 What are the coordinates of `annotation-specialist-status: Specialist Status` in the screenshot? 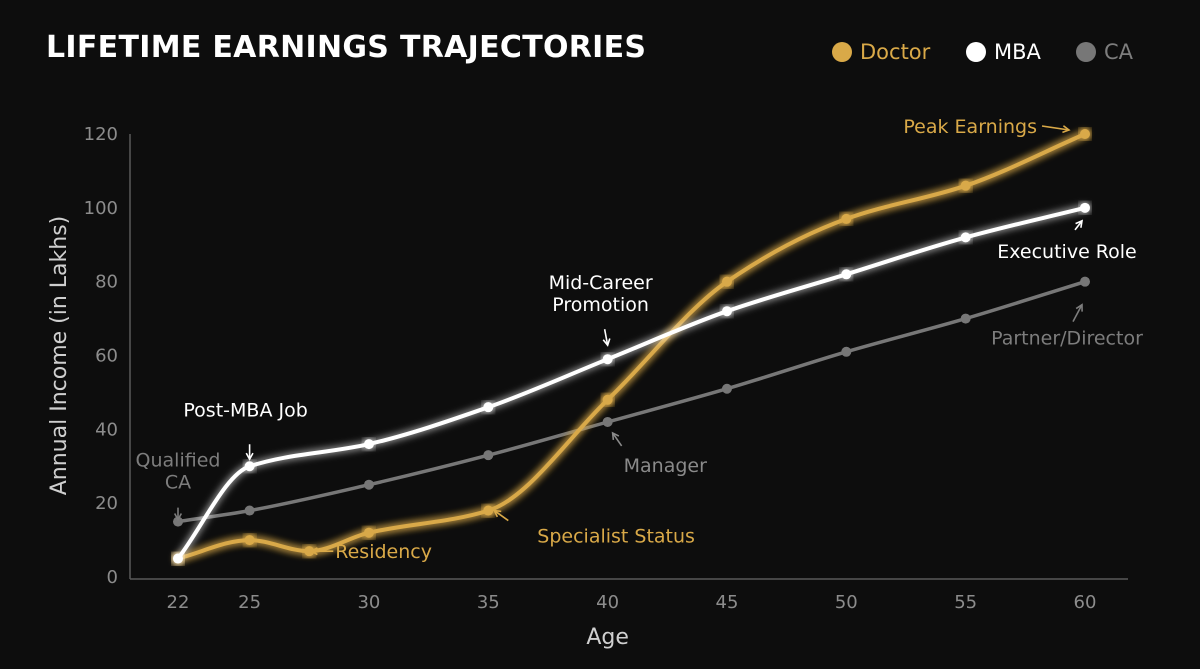 It's located at (593, 528).